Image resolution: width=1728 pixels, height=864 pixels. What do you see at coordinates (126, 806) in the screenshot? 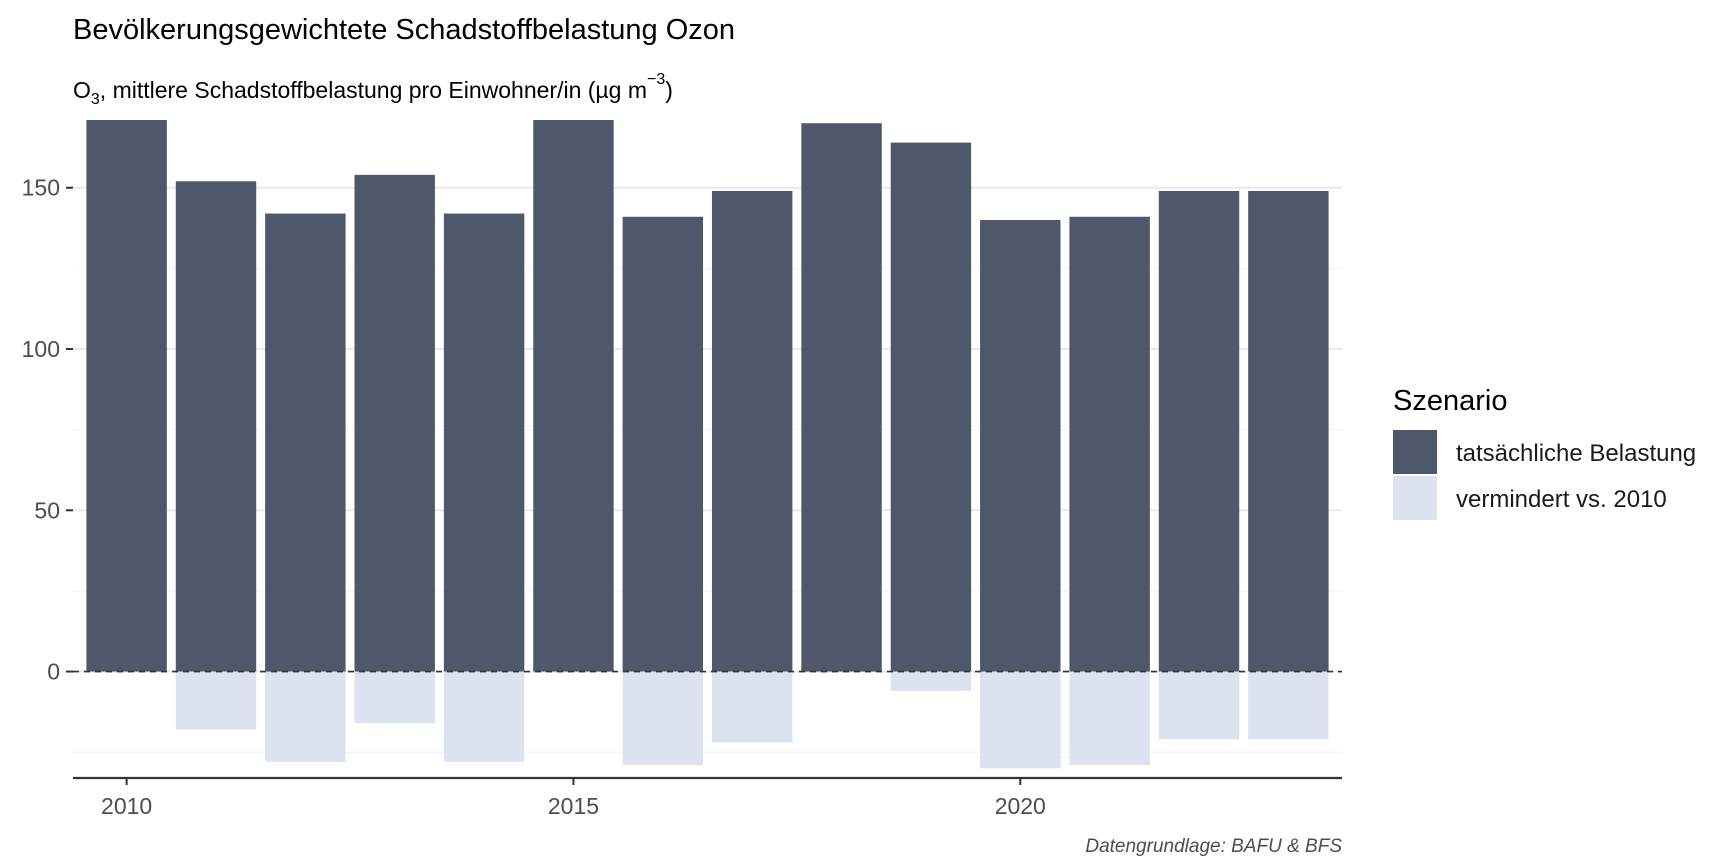
I see `x-tick-label: 2010` at bounding box center [126, 806].